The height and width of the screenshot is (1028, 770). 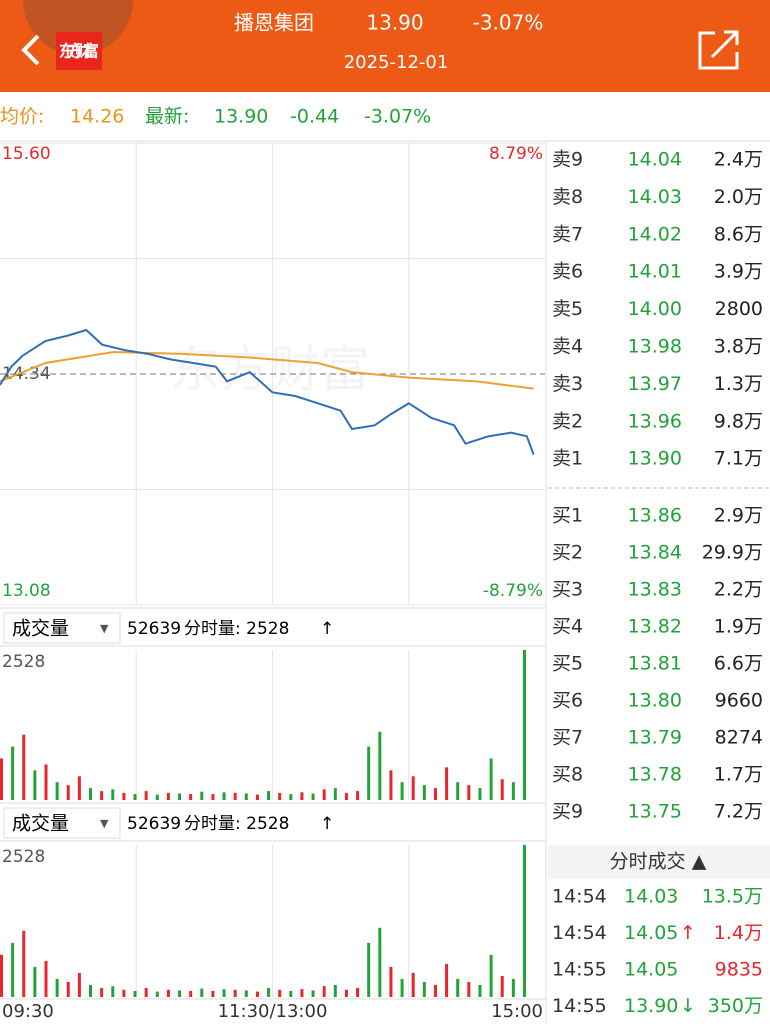 I want to click on trades-title: 分时成交 ▲, so click(x=658, y=862).